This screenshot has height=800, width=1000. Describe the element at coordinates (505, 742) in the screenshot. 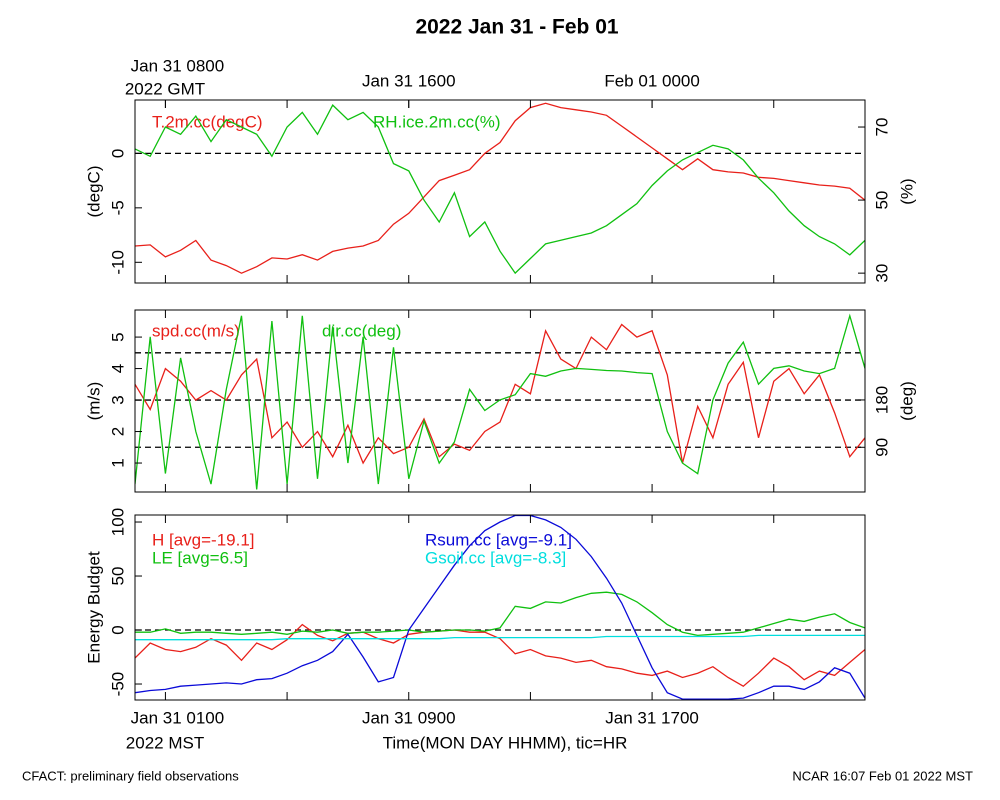

I see `x-axis-label: Time(MON DAY HHMM), tic=HR` at that location.